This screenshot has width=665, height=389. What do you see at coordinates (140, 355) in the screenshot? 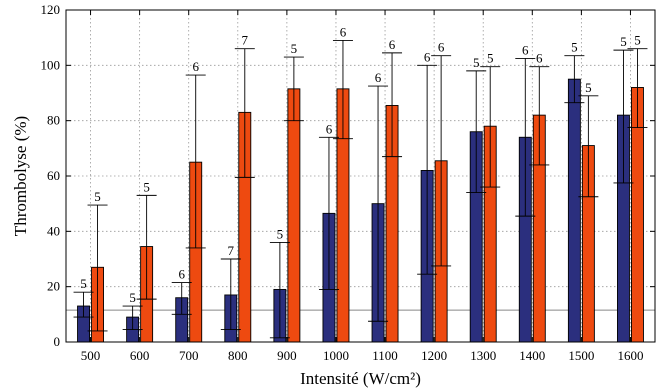
I see `x-tick-label: 600` at bounding box center [140, 355].